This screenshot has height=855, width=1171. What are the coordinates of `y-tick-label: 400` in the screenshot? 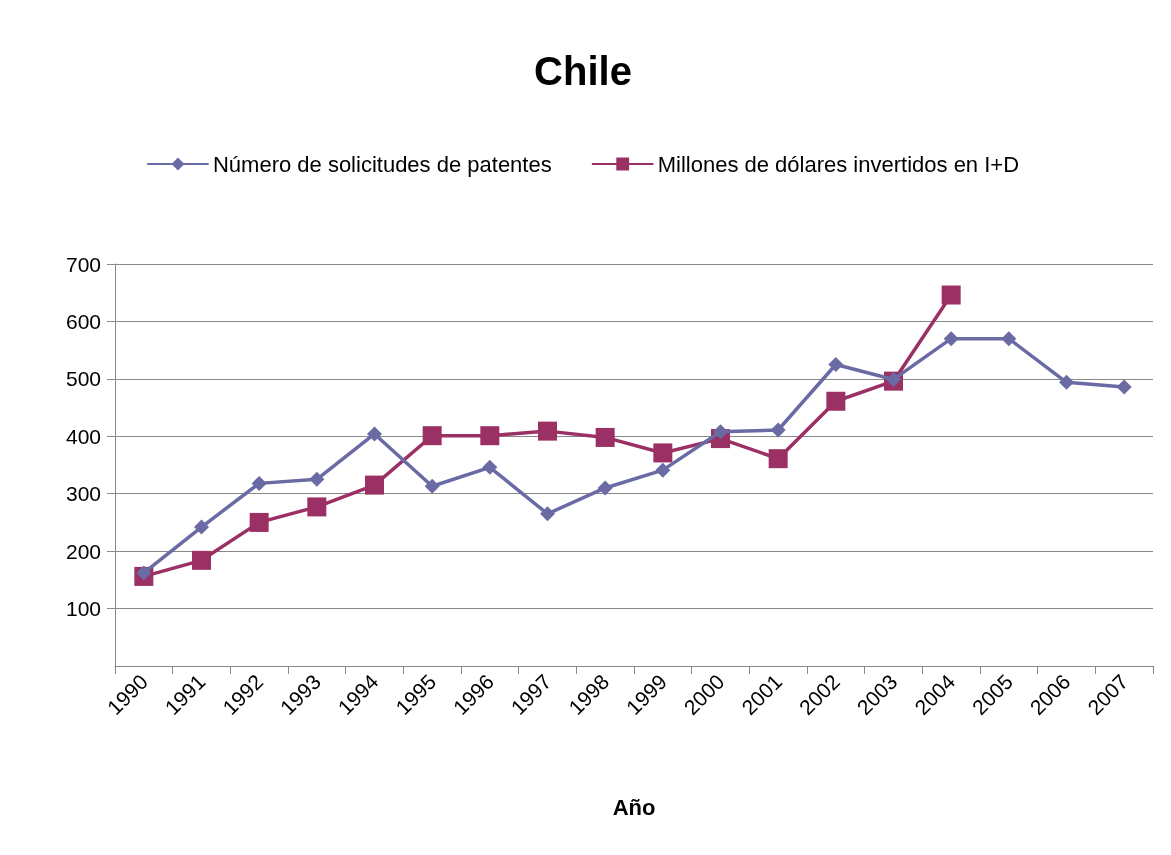 It's located at (83, 436).